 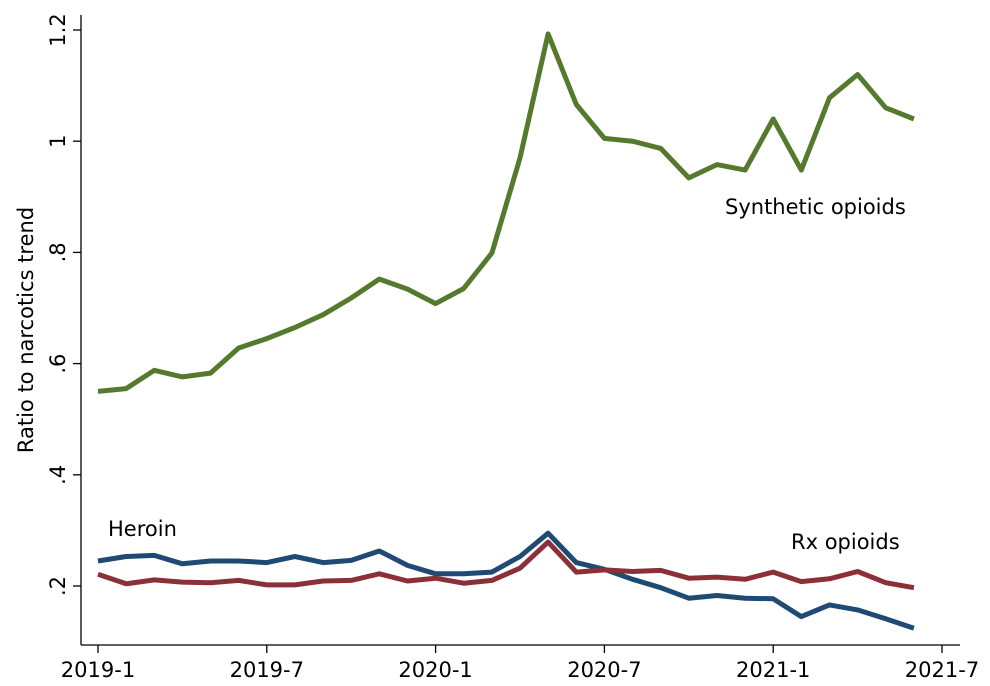 What do you see at coordinates (942, 669) in the screenshot?
I see `x-tick-label: 2021-7` at bounding box center [942, 669].